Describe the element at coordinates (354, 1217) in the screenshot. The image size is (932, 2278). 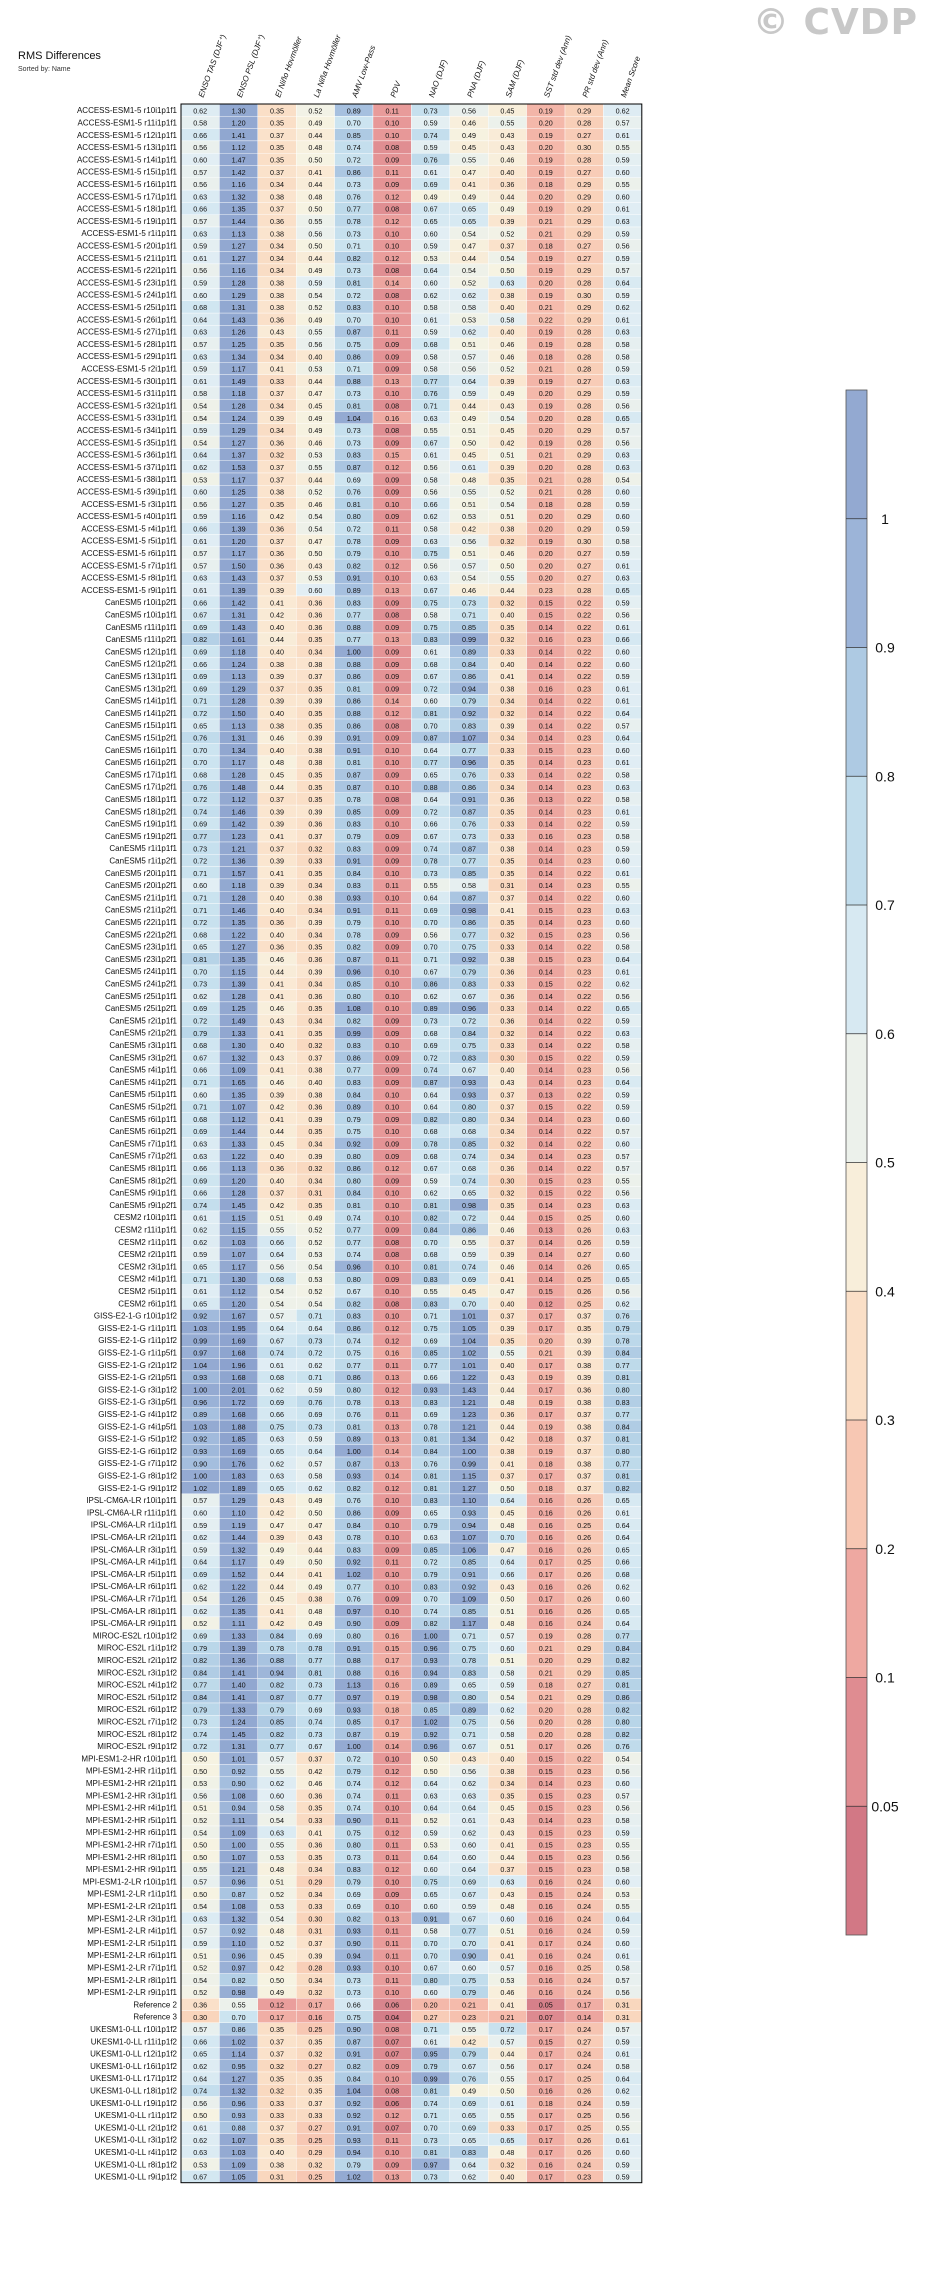
I see `cell-value: 0.74` at that location.